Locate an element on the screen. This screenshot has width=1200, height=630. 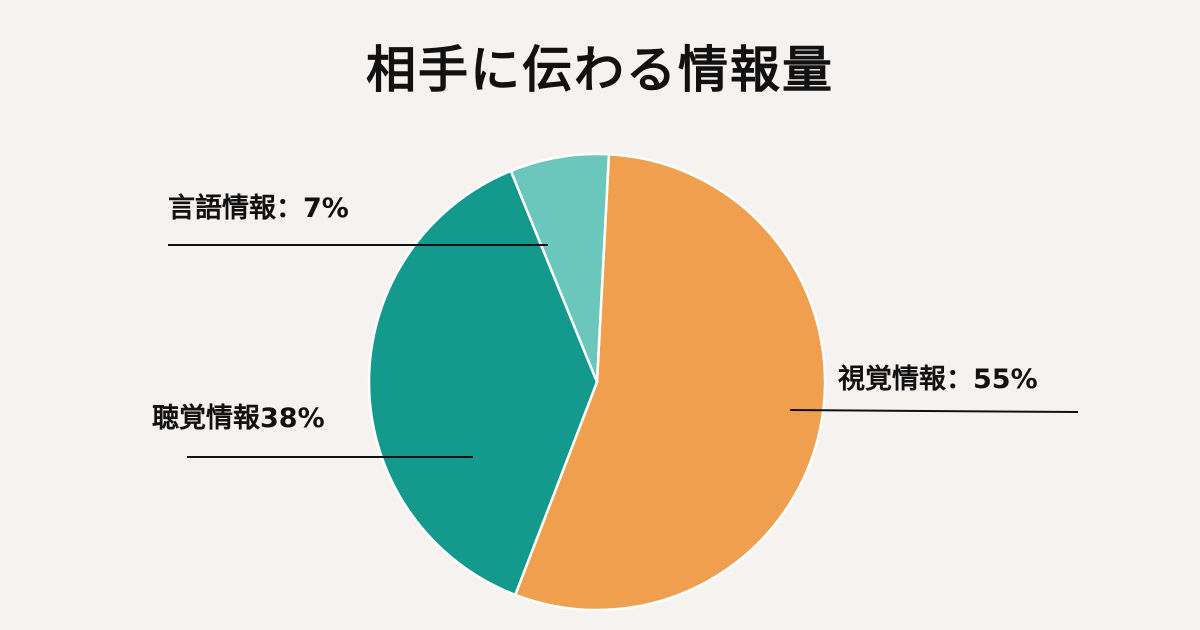
leader-line-verbal is located at coordinates (358, 245).